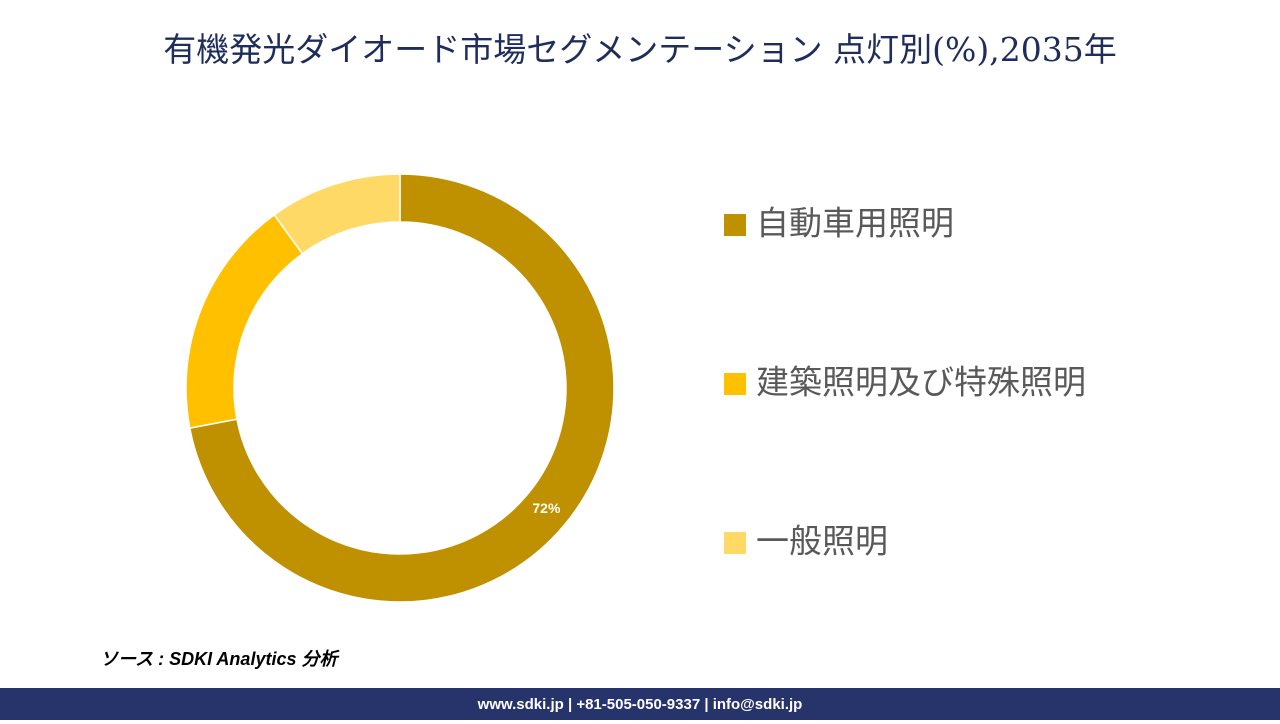 The image size is (1280, 724). Describe the element at coordinates (855, 223) in the screenshot. I see `legend-label: 自動車用照明` at that location.